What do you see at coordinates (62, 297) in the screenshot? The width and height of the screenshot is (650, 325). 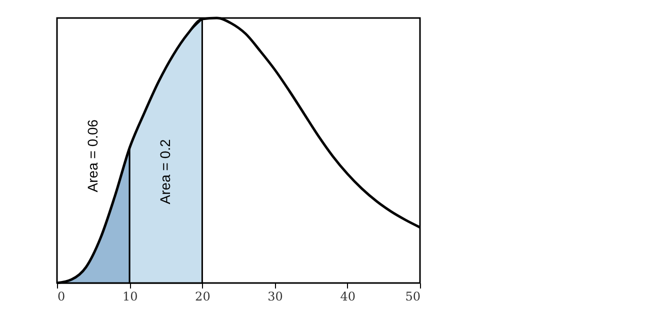 I see `x-tick-label: 0` at bounding box center [62, 297].